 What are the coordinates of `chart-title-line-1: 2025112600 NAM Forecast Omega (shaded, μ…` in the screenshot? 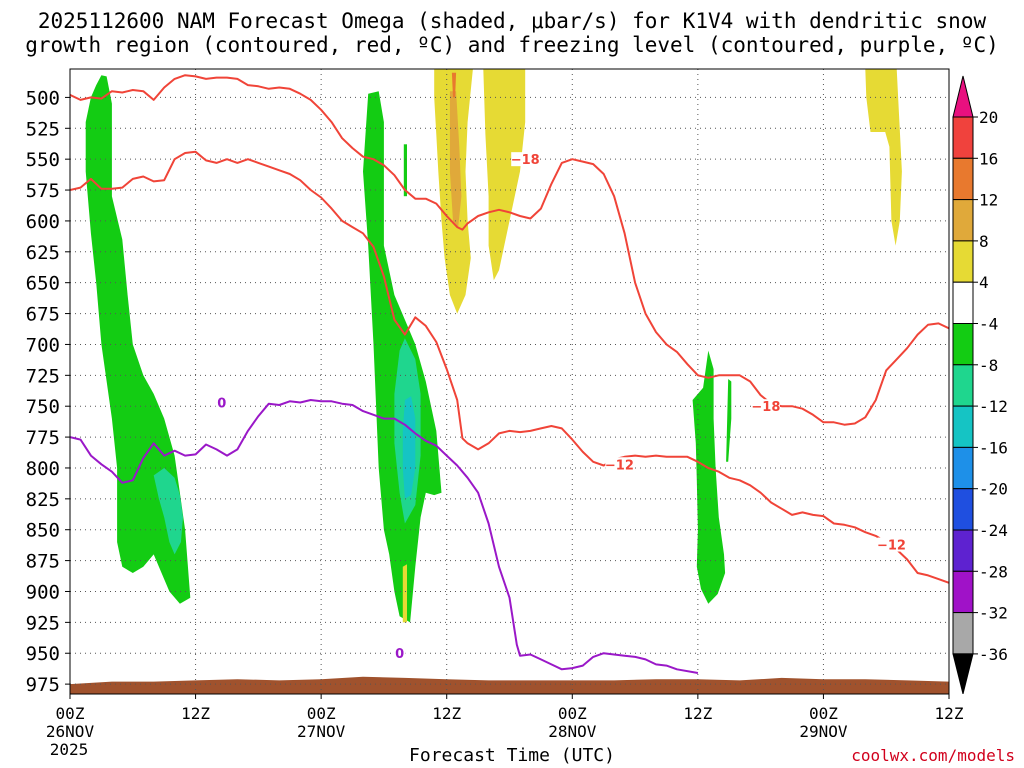 It's located at (512, 21).